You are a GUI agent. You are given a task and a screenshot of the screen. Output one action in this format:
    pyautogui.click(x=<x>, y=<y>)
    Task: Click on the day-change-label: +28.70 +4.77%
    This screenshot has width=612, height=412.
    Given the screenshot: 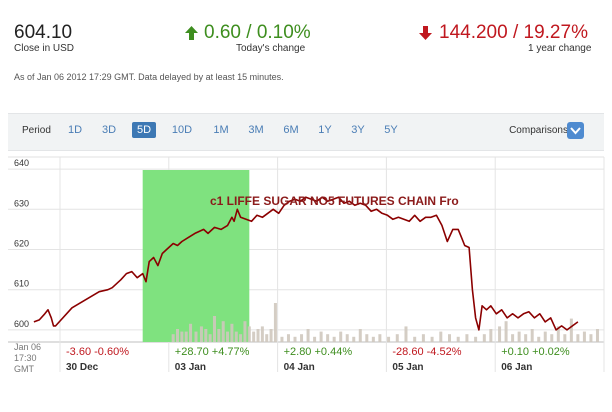 What is the action you would take?
    pyautogui.click(x=212, y=352)
    